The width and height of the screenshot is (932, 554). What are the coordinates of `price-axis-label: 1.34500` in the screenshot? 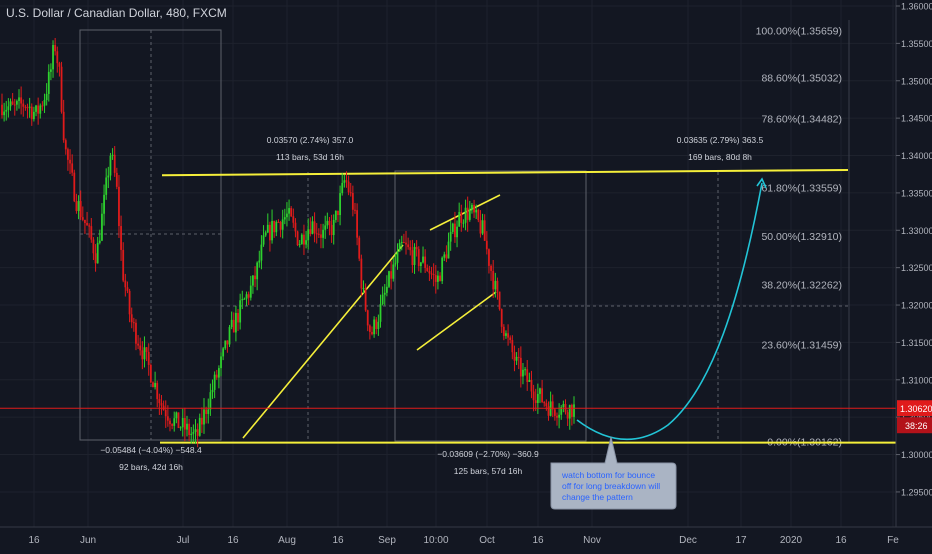 It's located at (916, 119).